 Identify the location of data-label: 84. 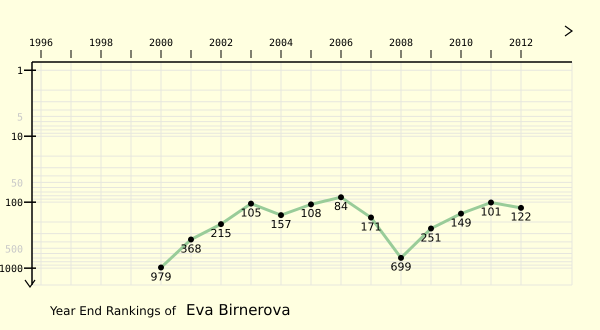
(341, 206).